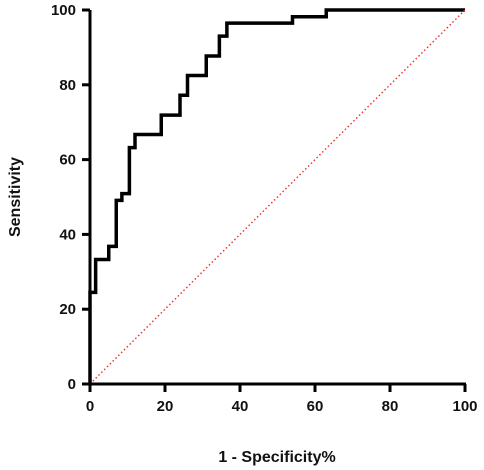 The image size is (484, 470). What do you see at coordinates (390, 406) in the screenshot?
I see `x-tick-label: 80` at bounding box center [390, 406].